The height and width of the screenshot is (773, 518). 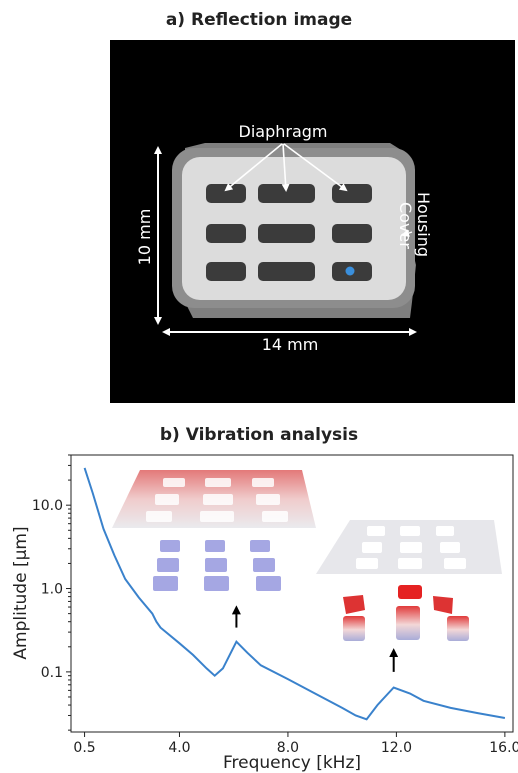 I want to click on mode-2-diaphragms, so click(x=406, y=613).